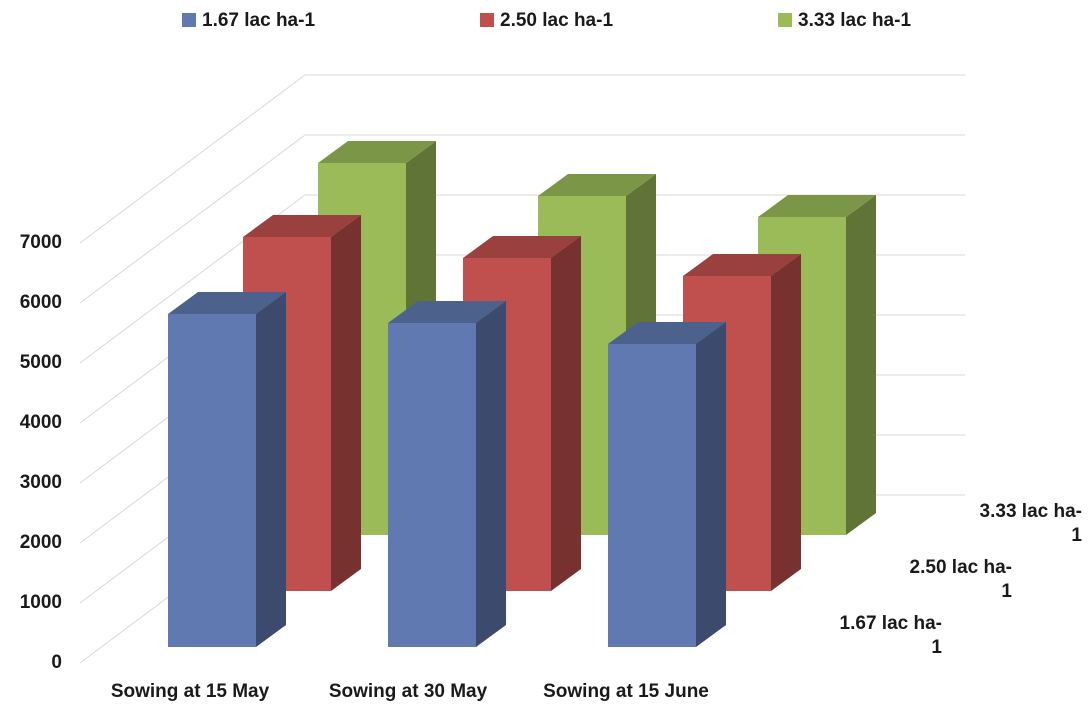  Describe the element at coordinates (41, 602) in the screenshot. I see `y-tick-label: 1000` at that location.